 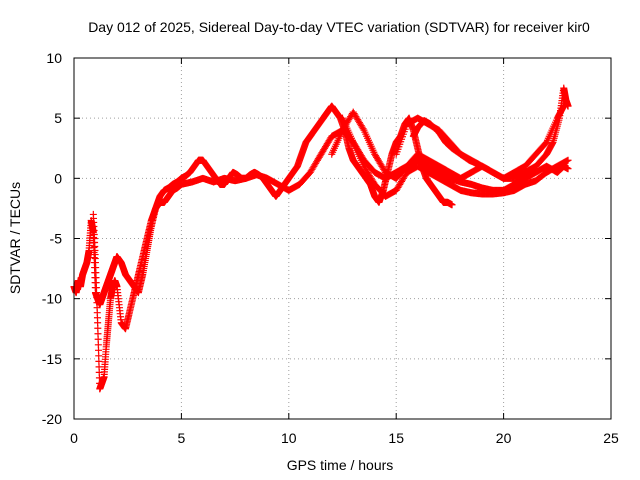 I want to click on x-tick-label: 25, so click(x=611, y=438).